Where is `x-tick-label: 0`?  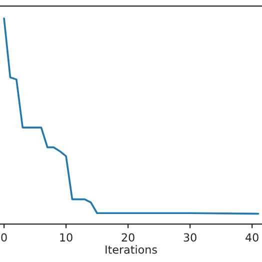
x-tick-label: 0 is located at coordinates (4, 237).